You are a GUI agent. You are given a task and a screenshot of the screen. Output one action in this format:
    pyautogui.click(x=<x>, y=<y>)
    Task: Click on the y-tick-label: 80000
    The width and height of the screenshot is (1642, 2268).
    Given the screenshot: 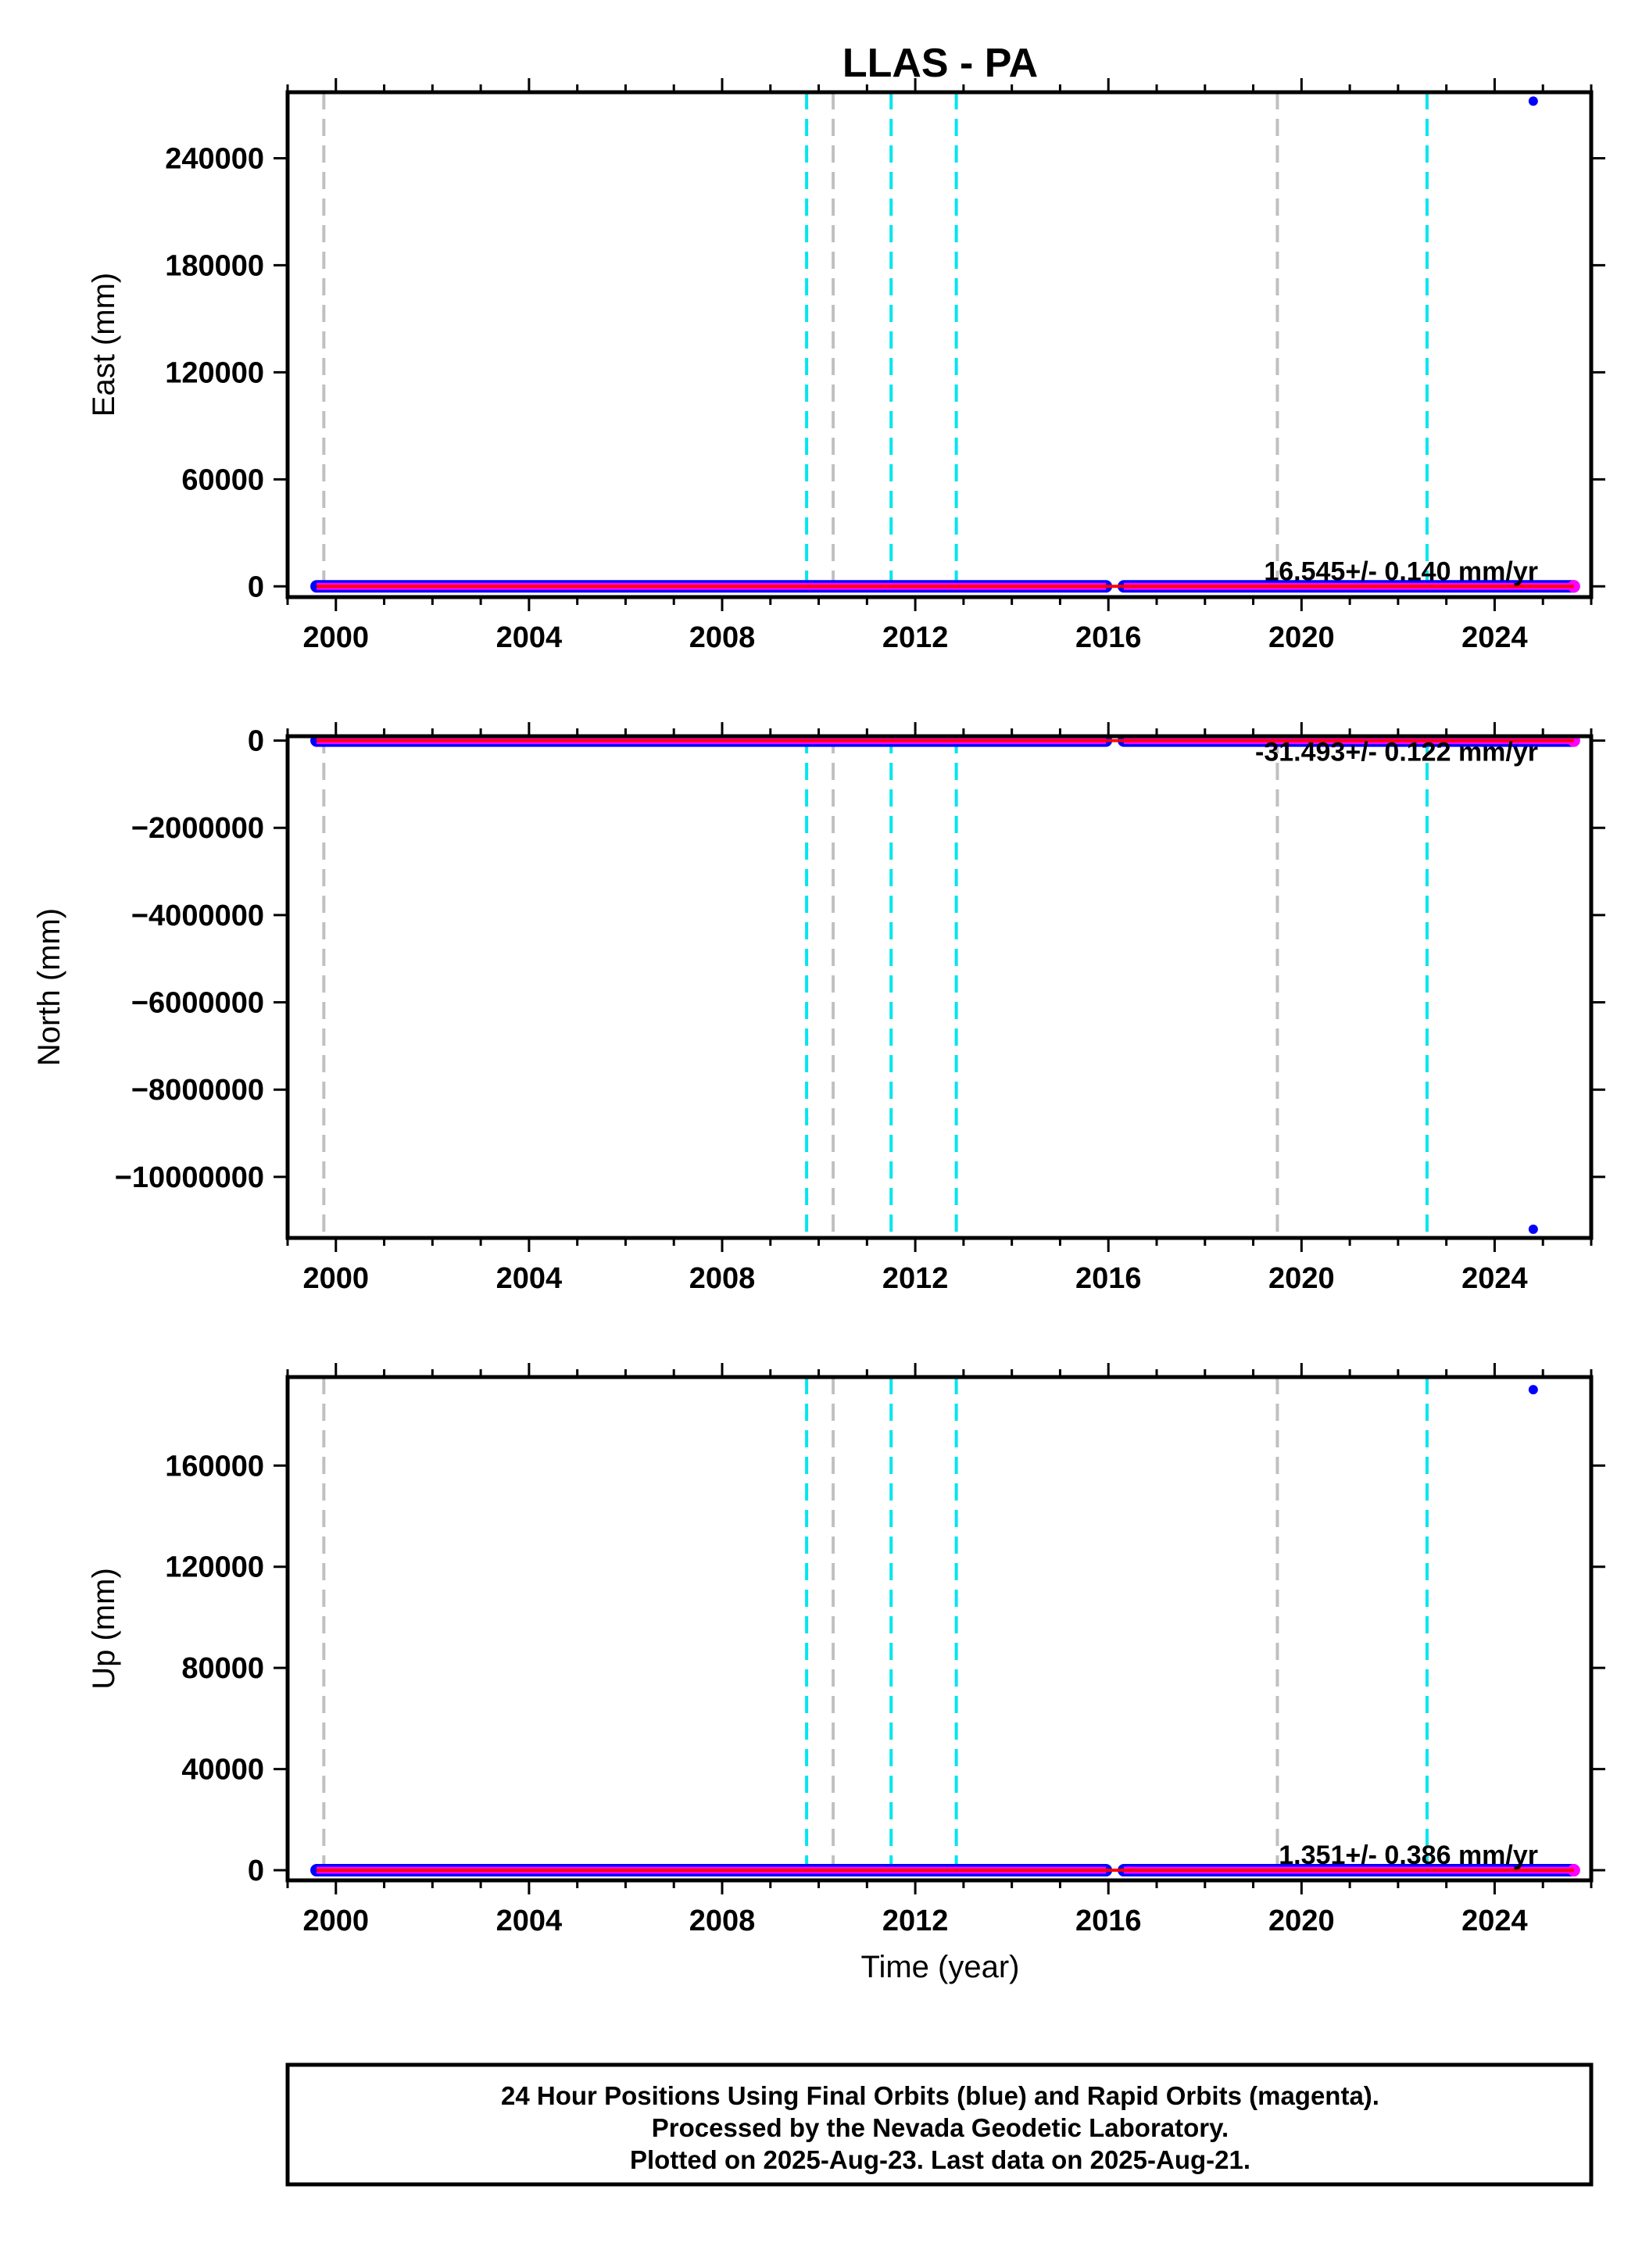 What is the action you would take?
    pyautogui.click(x=222, y=1669)
    